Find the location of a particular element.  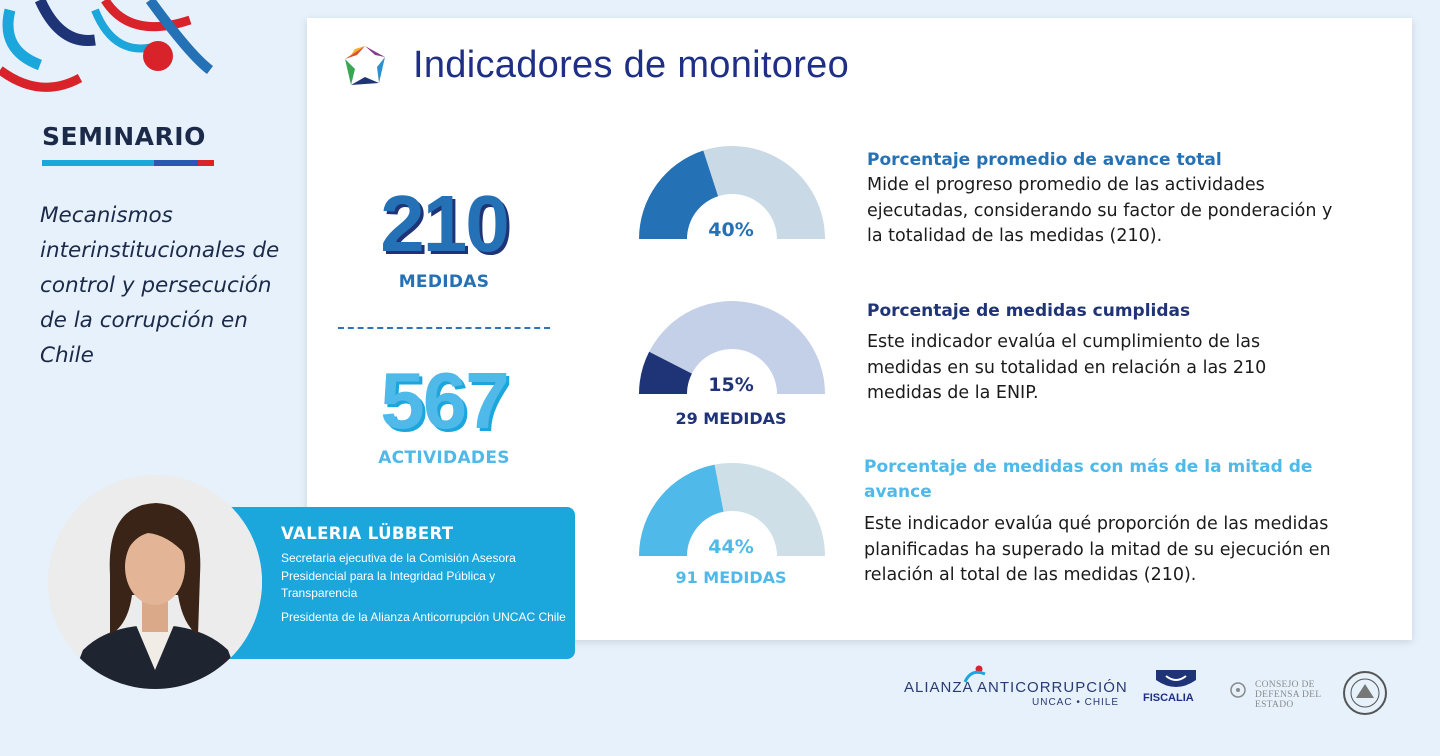

gauge-sub-label: 29 MEDIDAS is located at coordinates (731, 418).